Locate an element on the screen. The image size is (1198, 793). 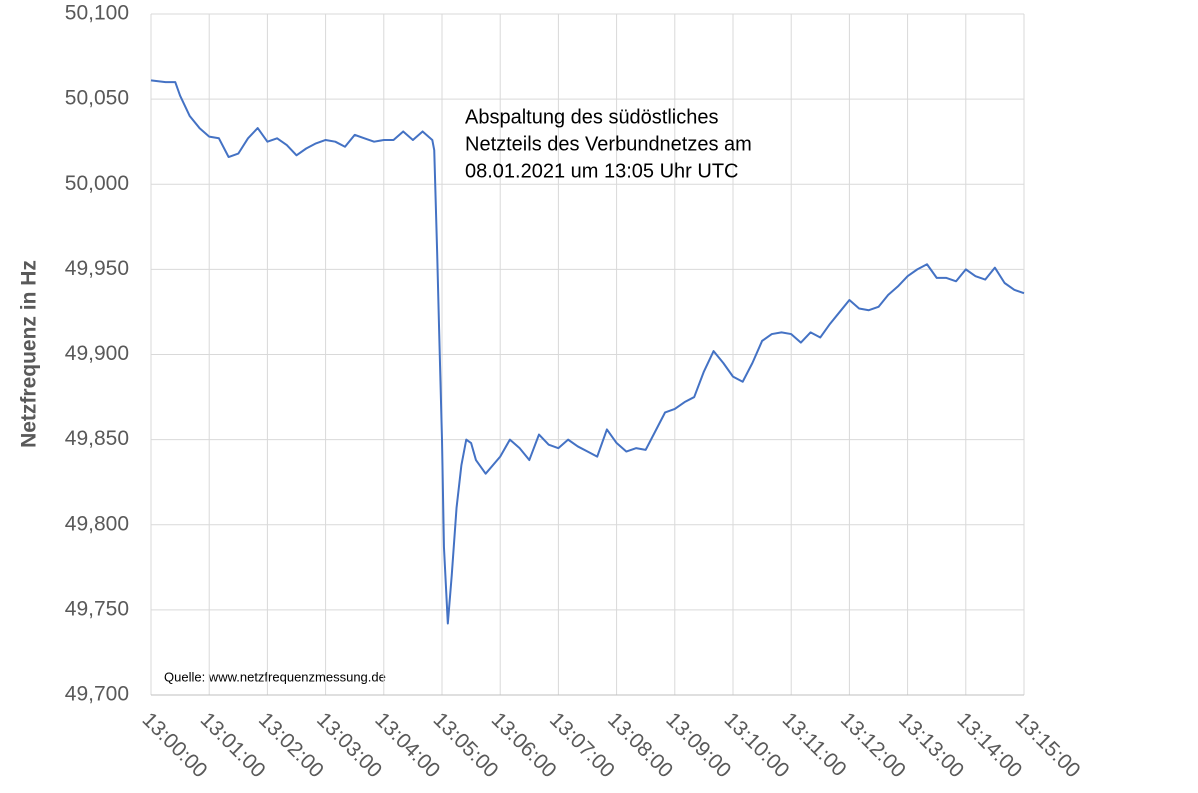
y-tick-label: 50,000 is located at coordinates (97, 183).